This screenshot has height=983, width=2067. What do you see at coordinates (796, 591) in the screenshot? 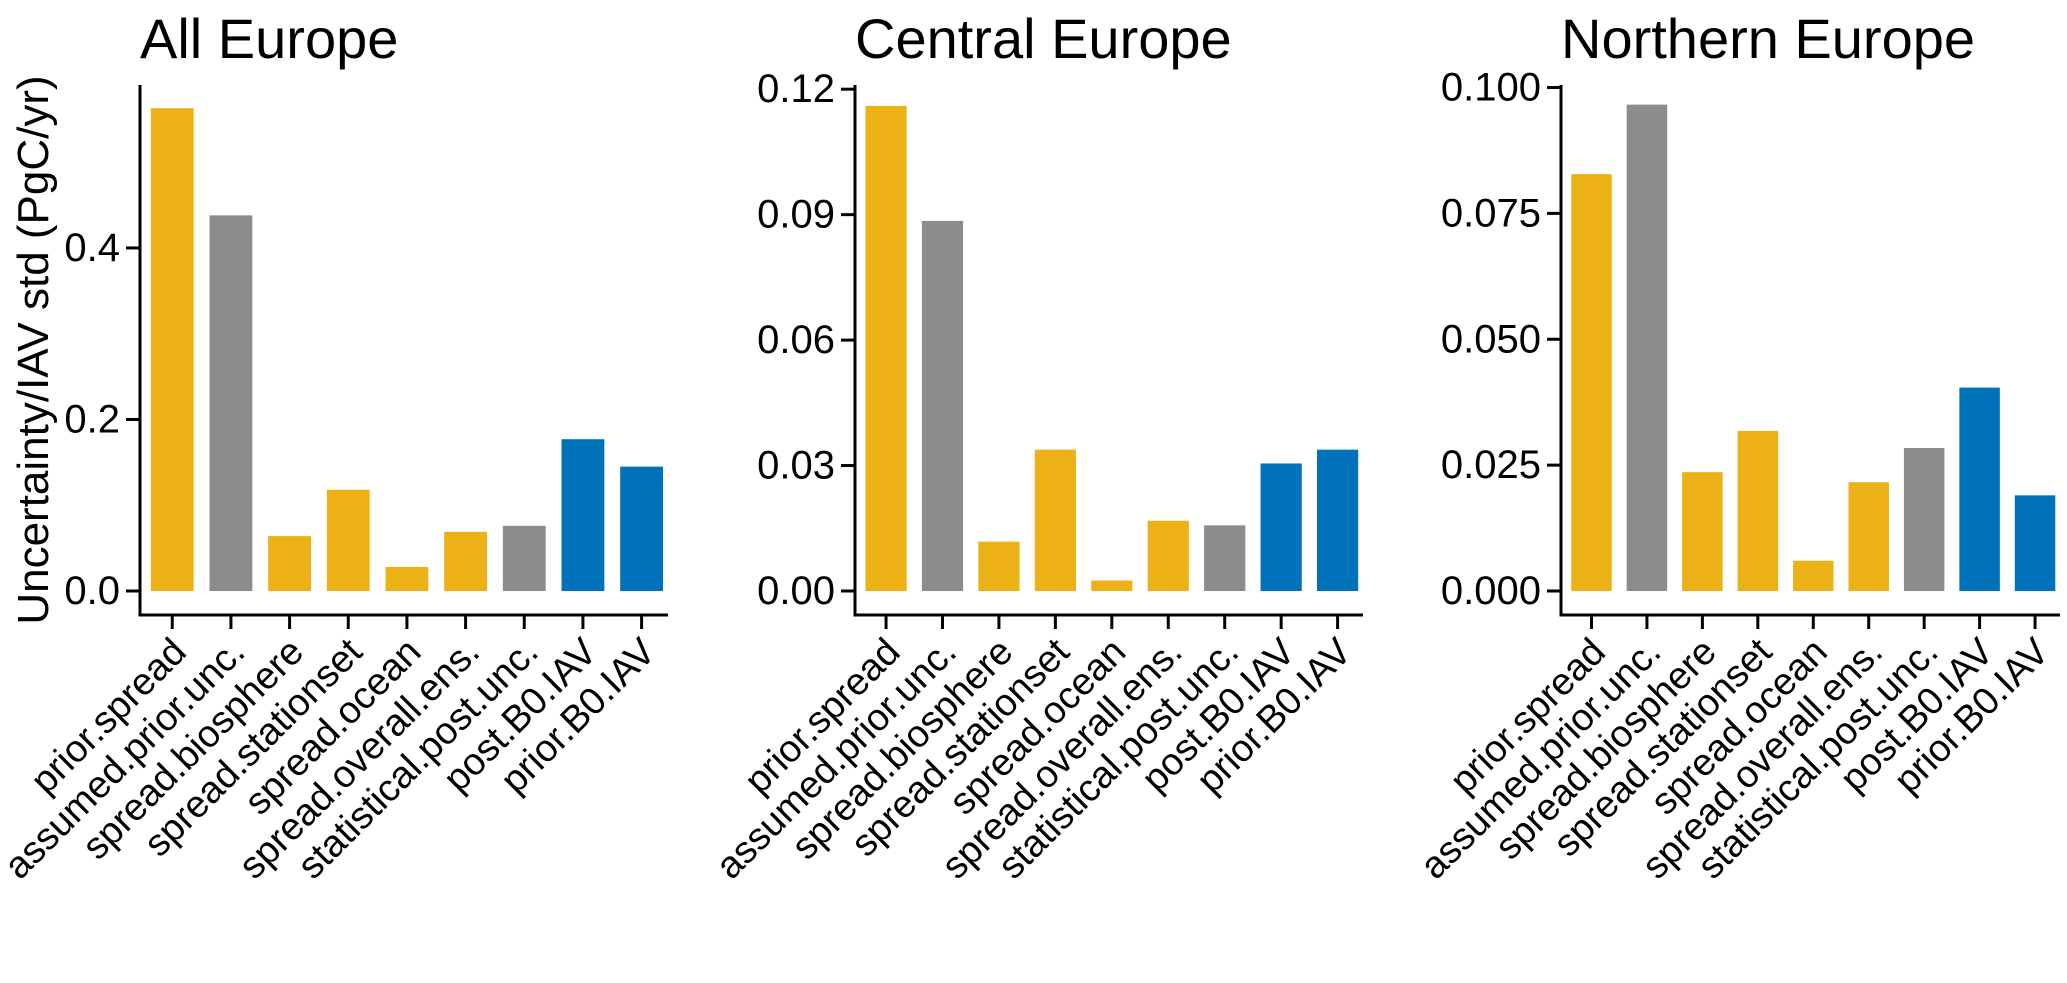
I see `y-tick-label: 0.00` at bounding box center [796, 591].